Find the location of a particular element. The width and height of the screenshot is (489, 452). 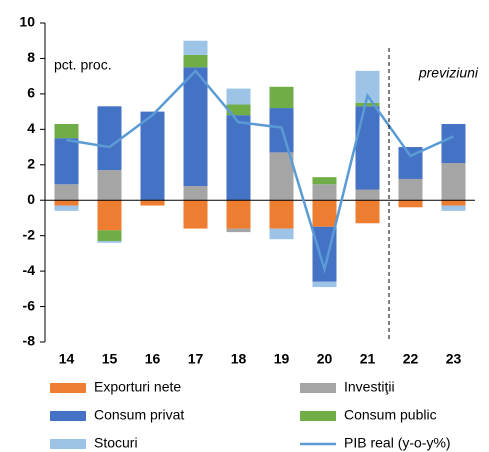

legend-label: Exporturi nete is located at coordinates (137, 387).